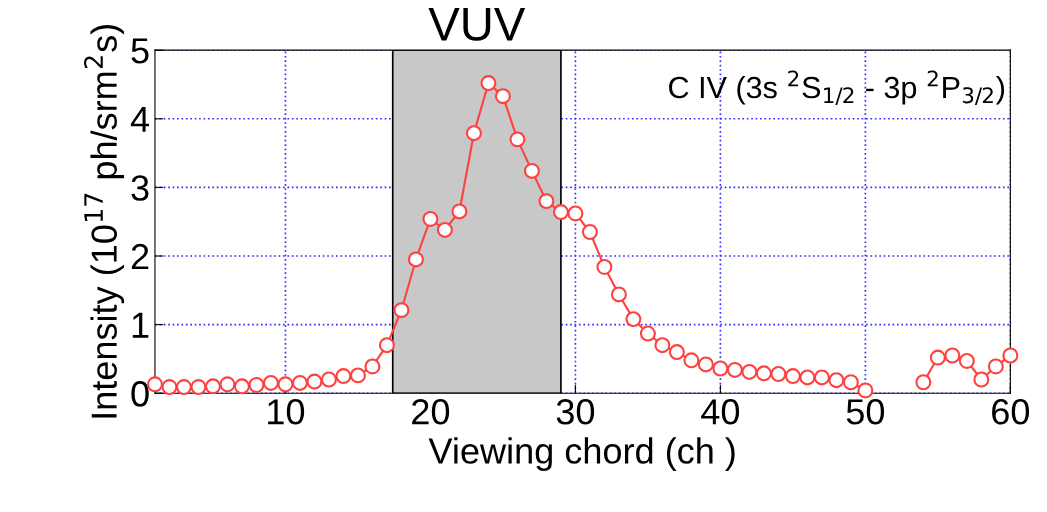 The width and height of the screenshot is (1047, 512). Describe the element at coordinates (286, 412) in the screenshot. I see `x-tick-label: 10` at that location.